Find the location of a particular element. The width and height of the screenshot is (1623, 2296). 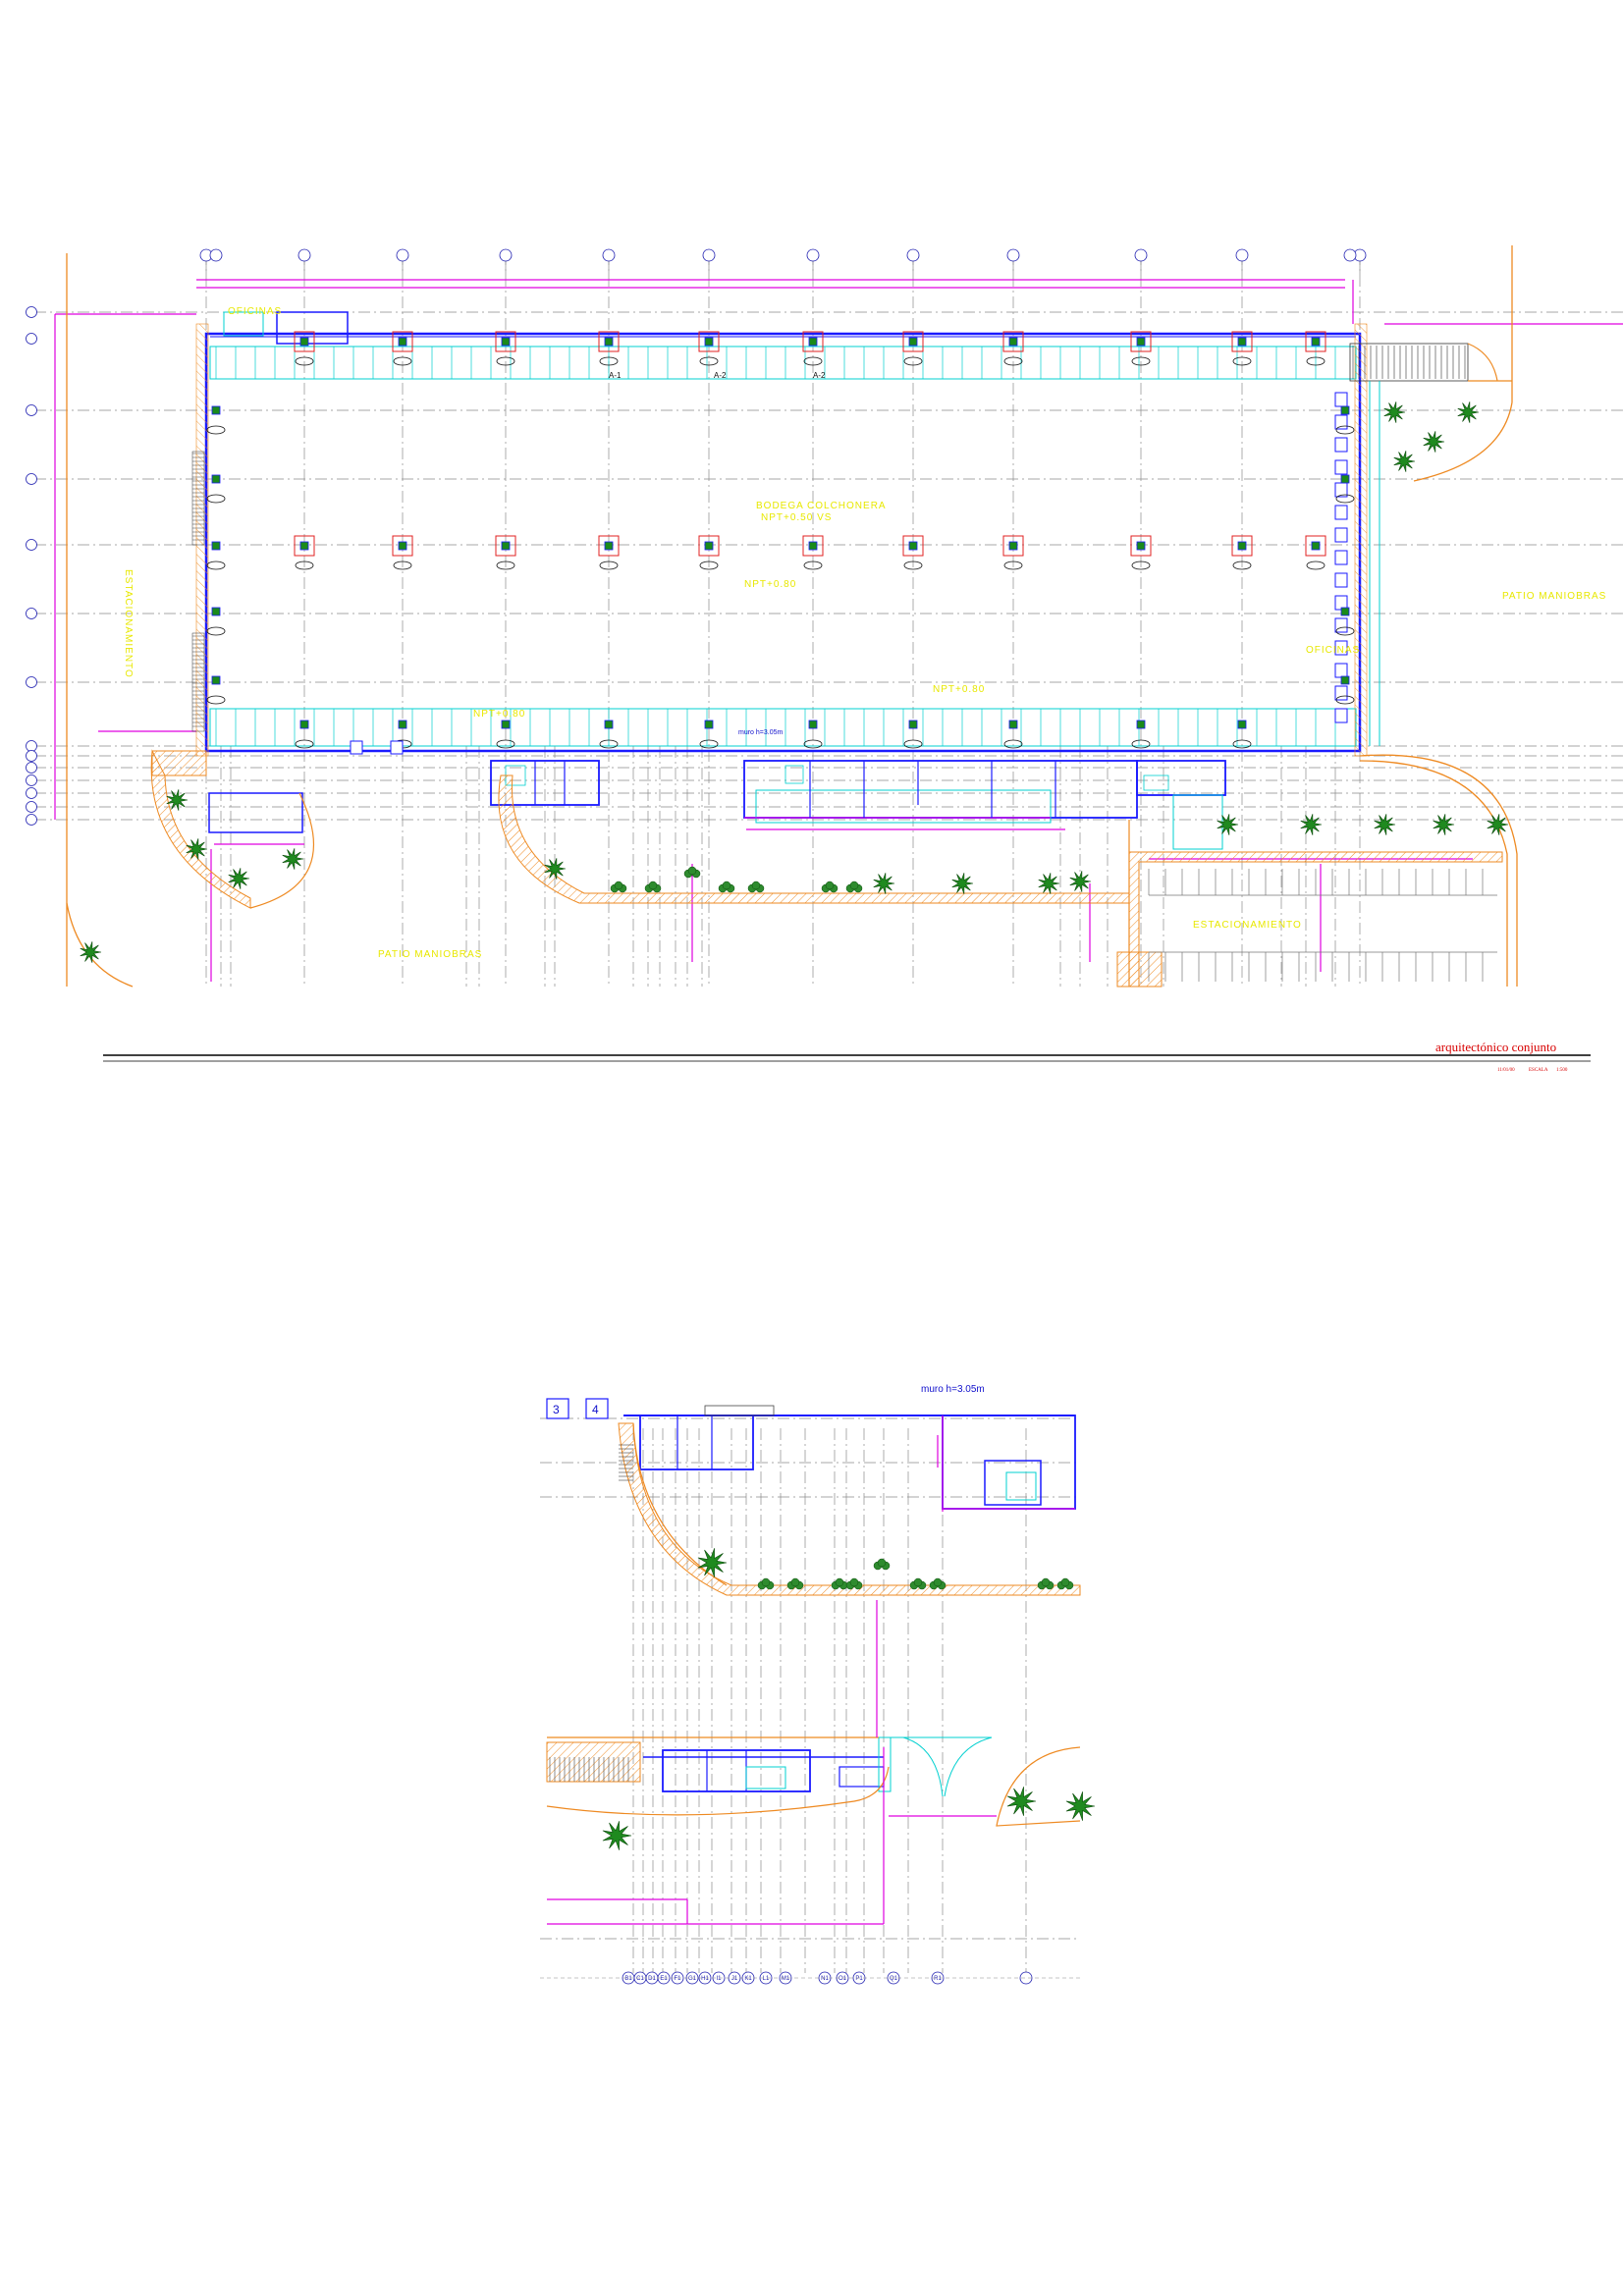

axis-bubble-label: D1 is located at coordinates (652, 1979).